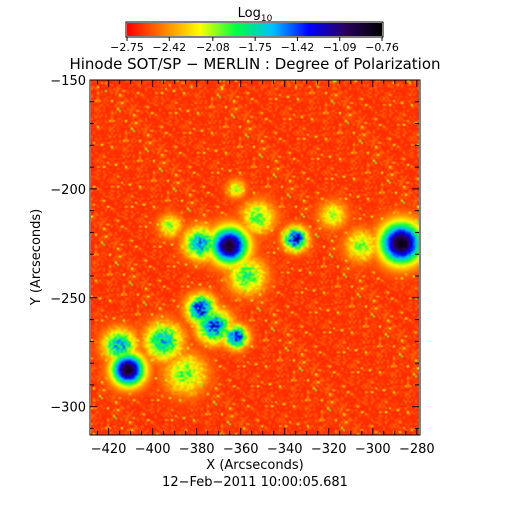 This screenshot has width=509, height=512. I want to click on colorbar-label-base: Log, so click(249, 13).